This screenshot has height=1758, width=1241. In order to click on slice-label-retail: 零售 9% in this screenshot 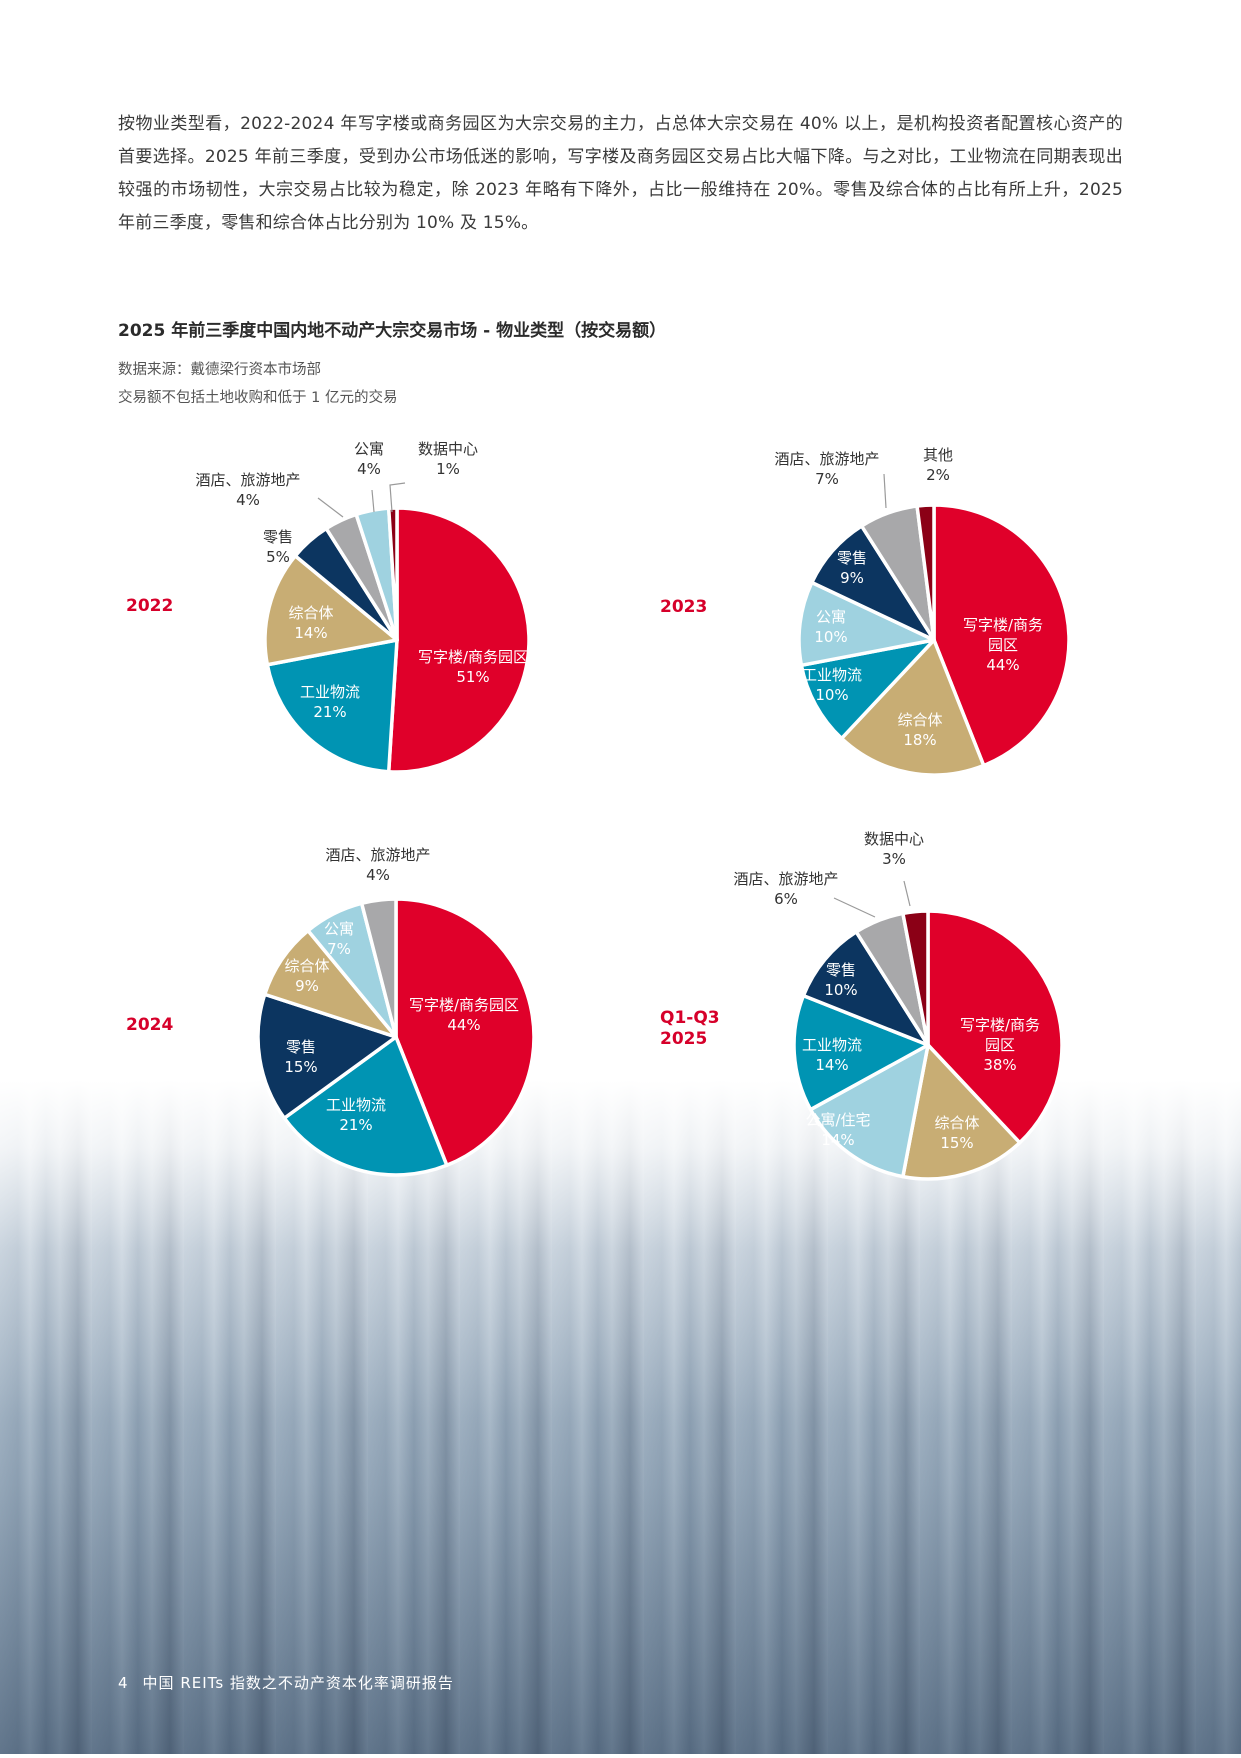, I will do `click(852, 568)`.